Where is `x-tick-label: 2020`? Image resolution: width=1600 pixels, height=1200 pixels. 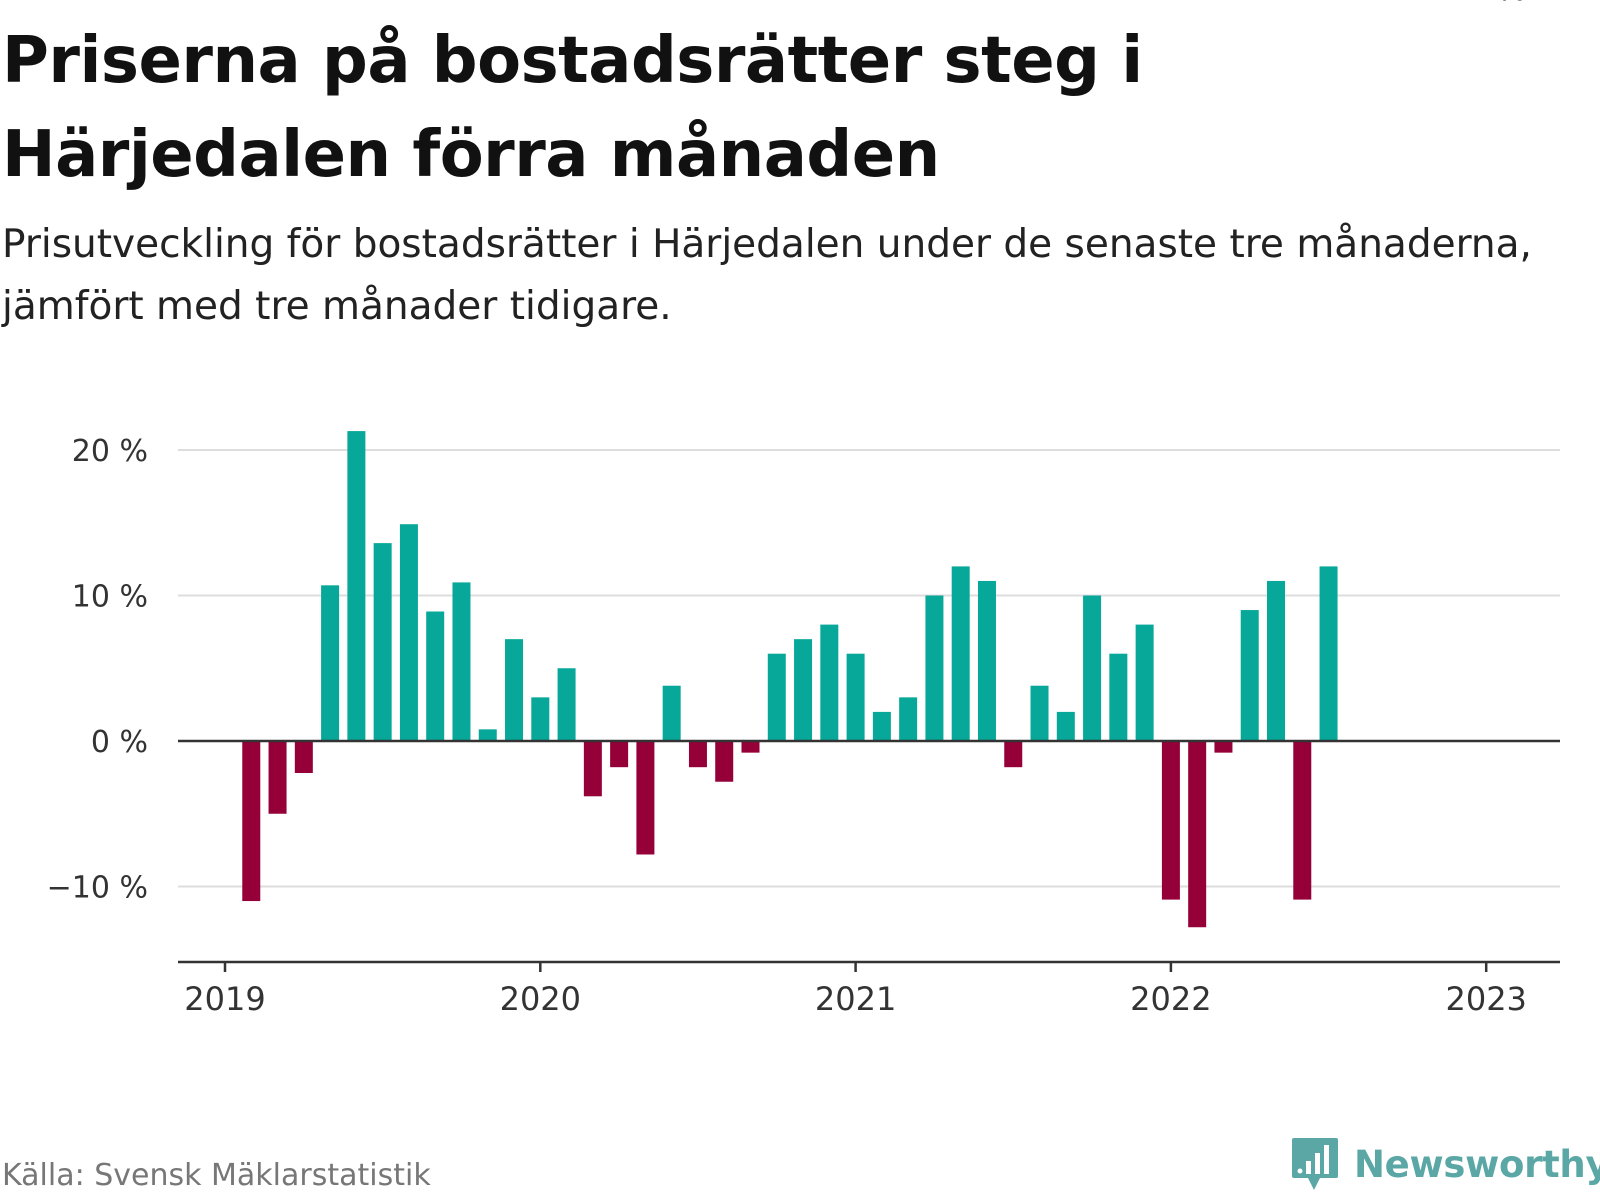 x-tick-label: 2020 is located at coordinates (540, 999).